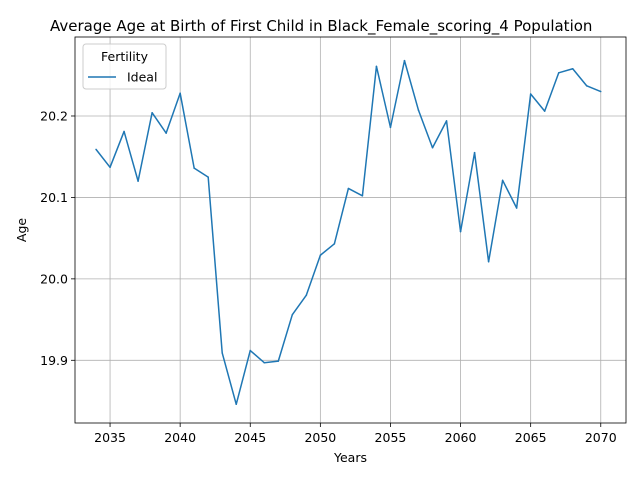  Describe the element at coordinates (110, 437) in the screenshot. I see `x-tick-label: 2035` at that location.